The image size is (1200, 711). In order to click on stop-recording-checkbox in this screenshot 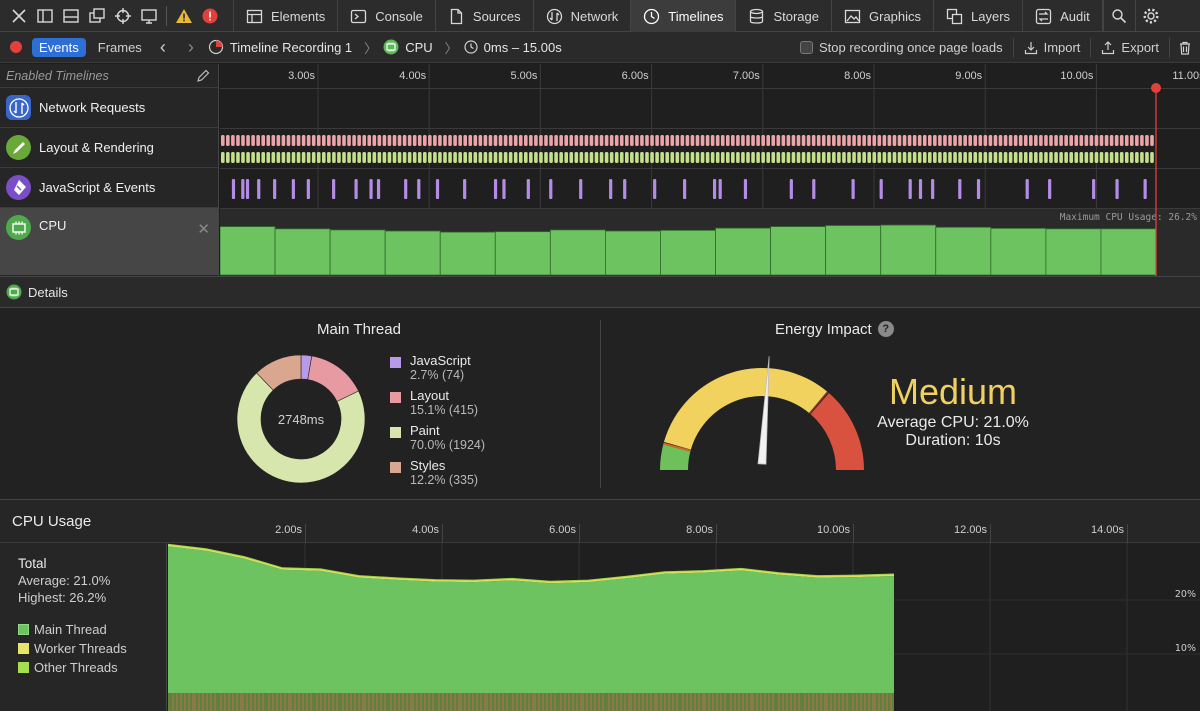, I will do `click(806, 47)`.